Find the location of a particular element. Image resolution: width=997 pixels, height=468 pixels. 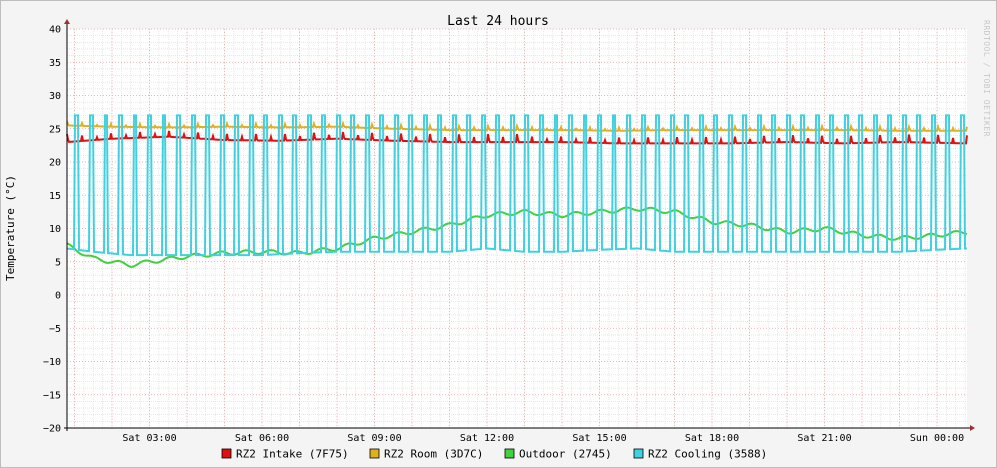

x-tick-label: Sat 12:00 is located at coordinates (487, 438).